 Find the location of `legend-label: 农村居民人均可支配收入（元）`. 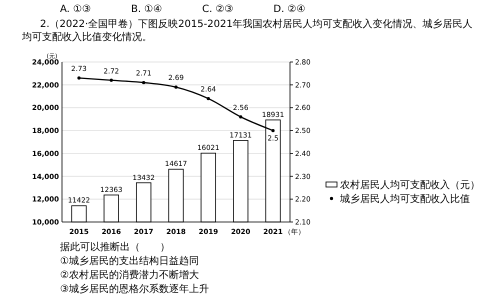

legend-label: 农村居民人均可支配收入（元） is located at coordinates (410, 185).